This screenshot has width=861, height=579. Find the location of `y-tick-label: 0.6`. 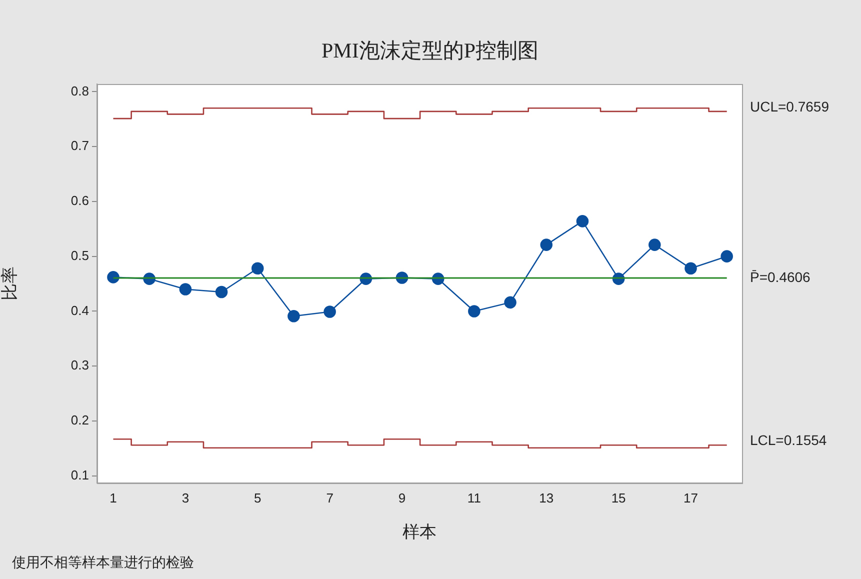

y-tick-label: 0.6 is located at coordinates (79, 200).